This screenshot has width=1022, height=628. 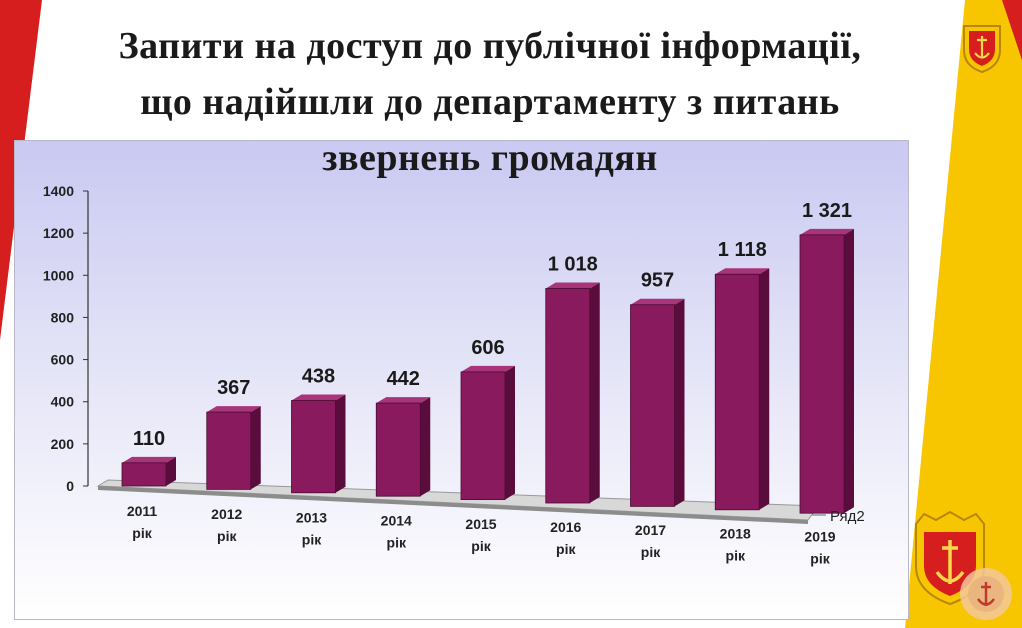 I want to click on y-tick-label: 800, so click(x=63, y=317).